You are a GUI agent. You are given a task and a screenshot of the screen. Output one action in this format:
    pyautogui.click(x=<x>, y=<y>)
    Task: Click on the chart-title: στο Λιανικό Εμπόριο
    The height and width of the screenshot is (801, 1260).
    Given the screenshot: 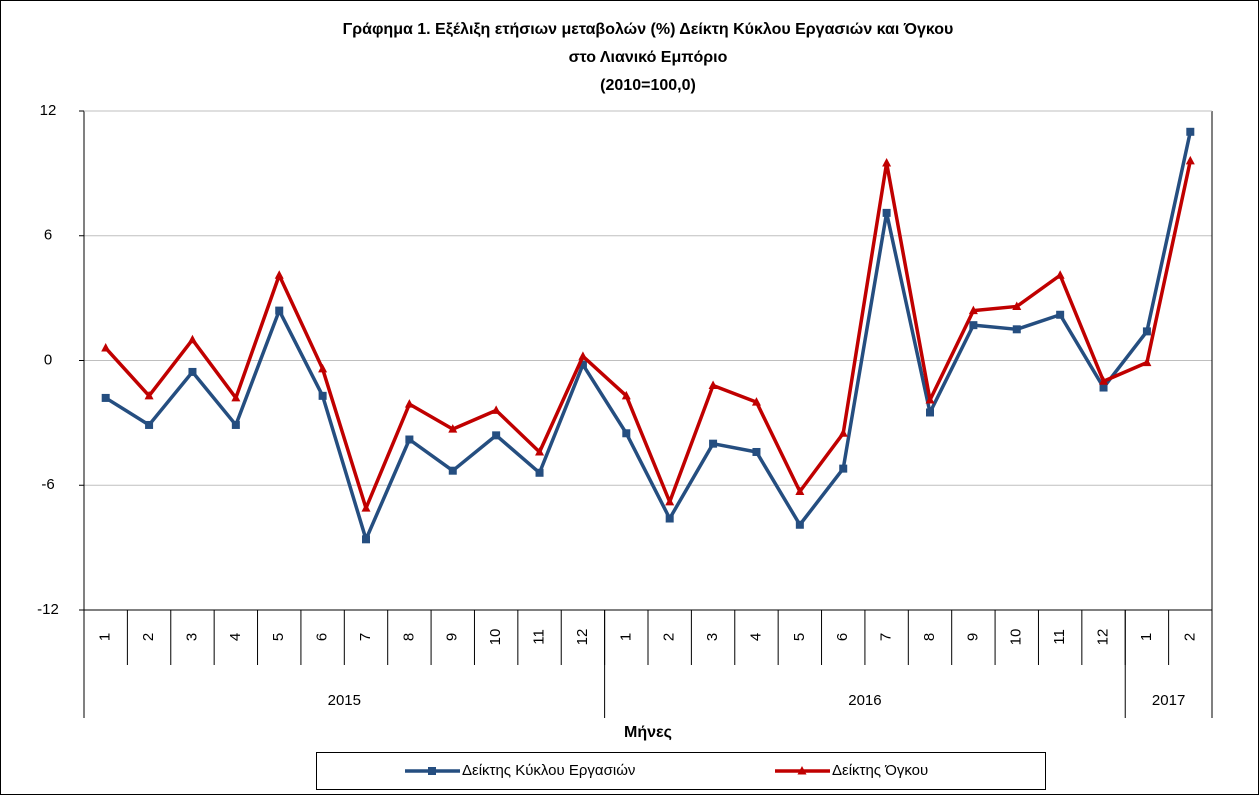 What is the action you would take?
    pyautogui.click(x=648, y=57)
    